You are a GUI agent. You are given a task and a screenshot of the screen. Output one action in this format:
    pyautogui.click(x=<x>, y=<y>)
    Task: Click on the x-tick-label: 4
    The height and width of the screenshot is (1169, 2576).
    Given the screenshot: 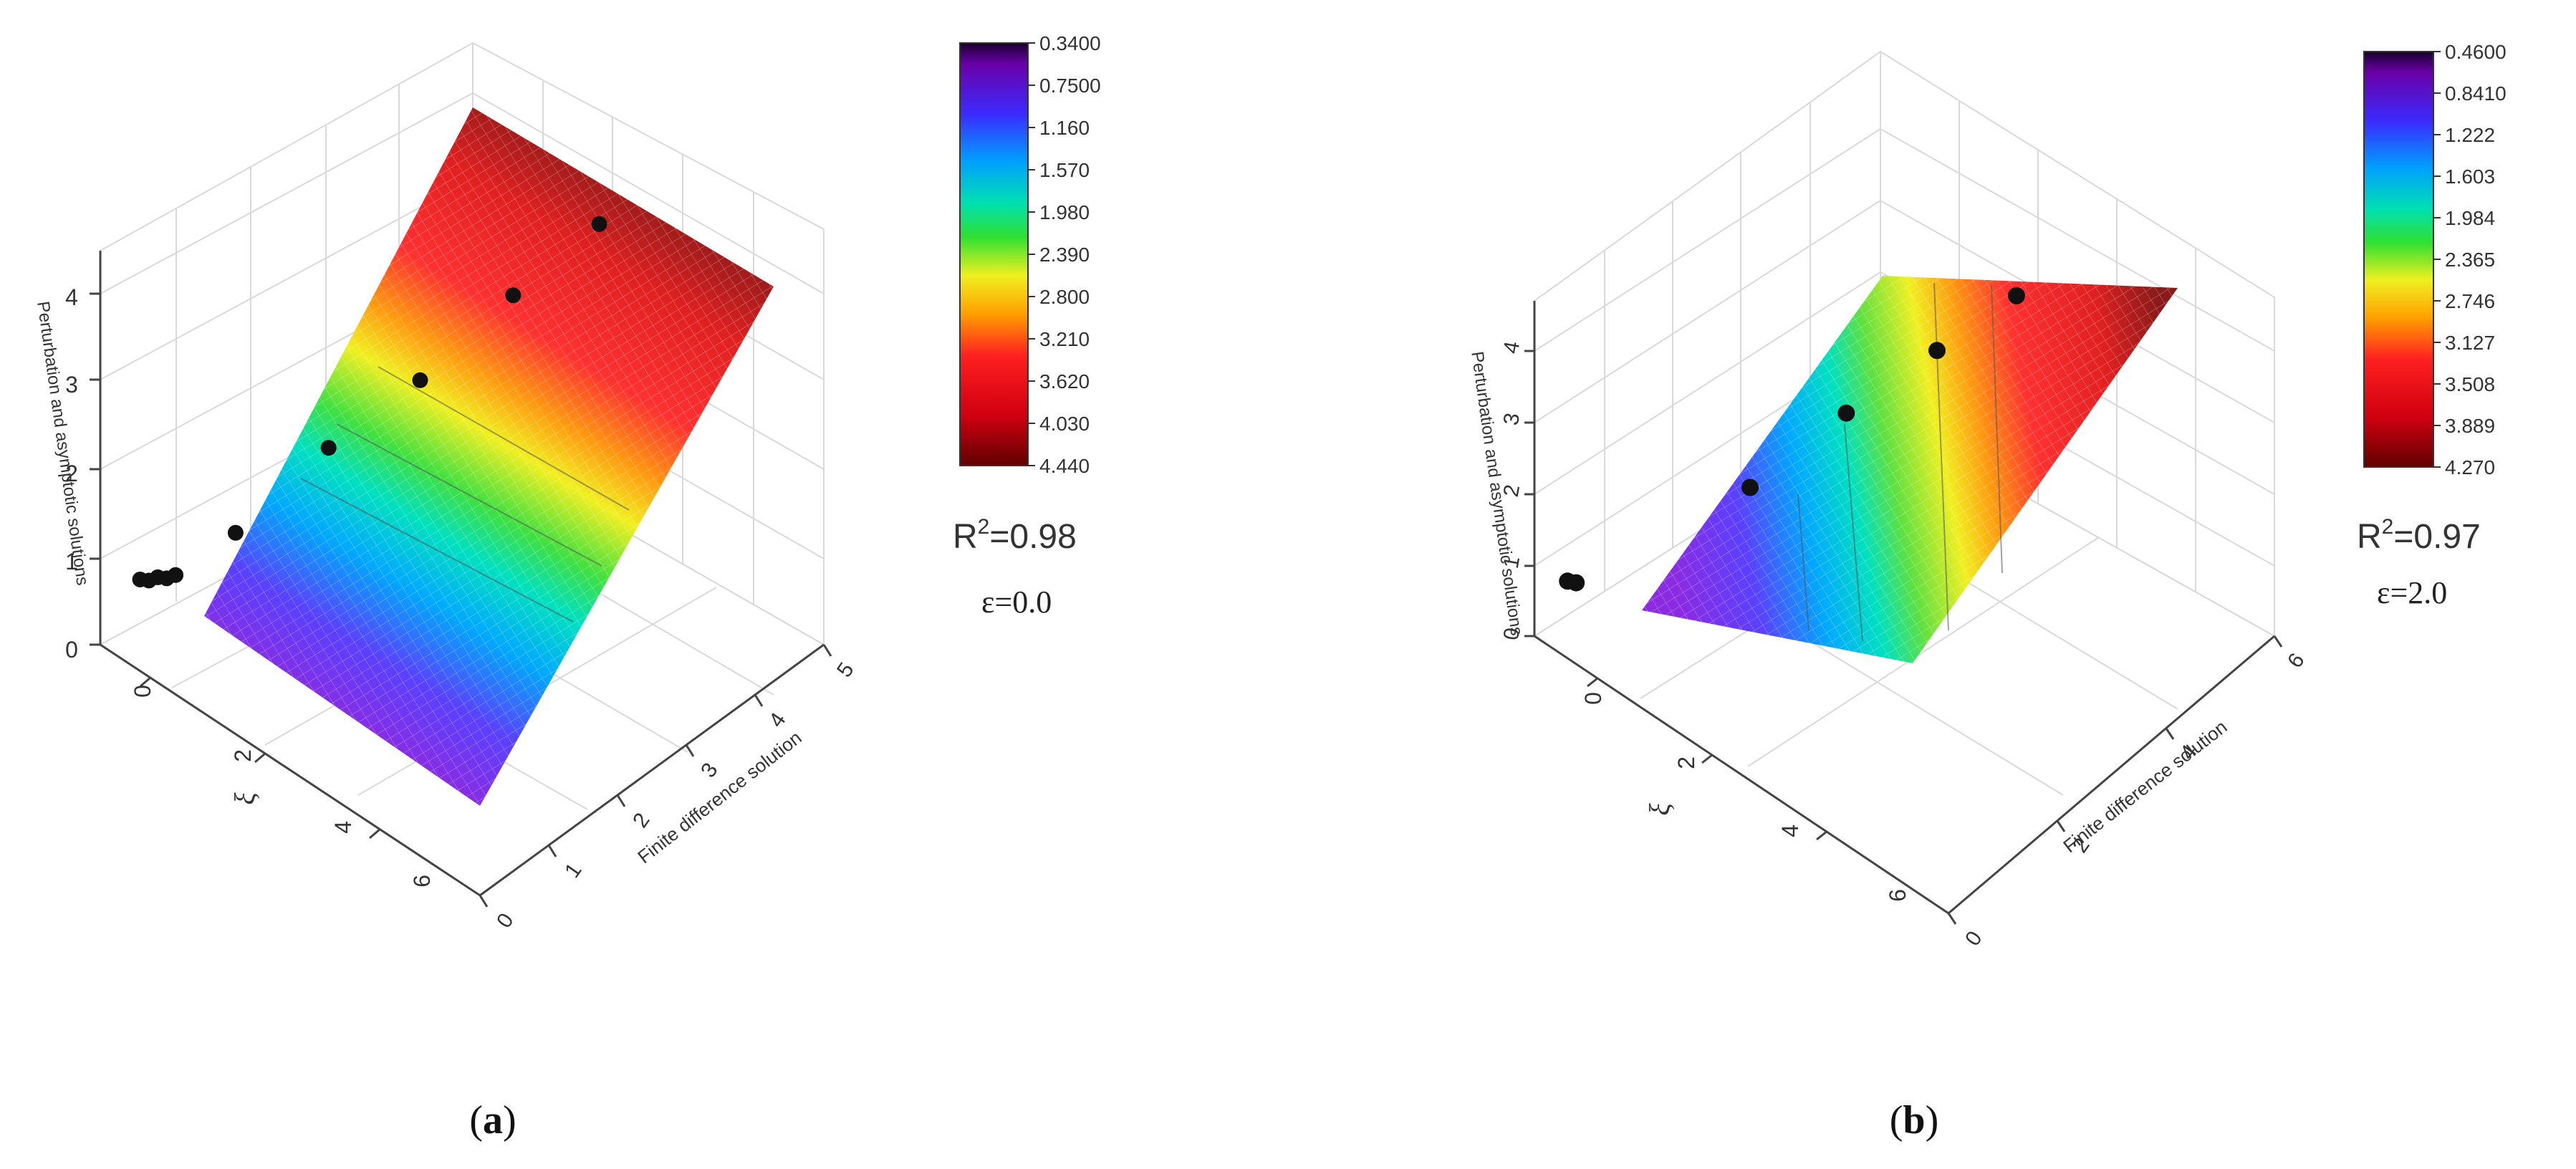 What is the action you would take?
    pyautogui.click(x=777, y=720)
    